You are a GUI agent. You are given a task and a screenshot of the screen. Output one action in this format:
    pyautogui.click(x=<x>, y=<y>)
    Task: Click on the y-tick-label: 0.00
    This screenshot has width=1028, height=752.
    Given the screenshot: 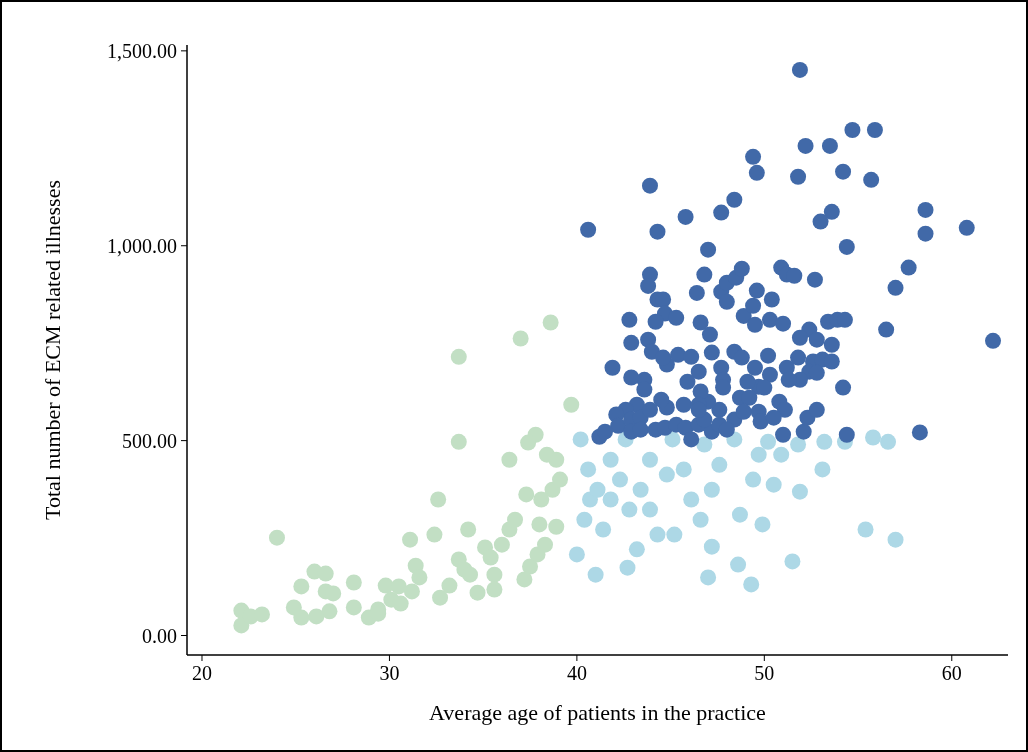 What is the action you would take?
    pyautogui.click(x=159, y=635)
    